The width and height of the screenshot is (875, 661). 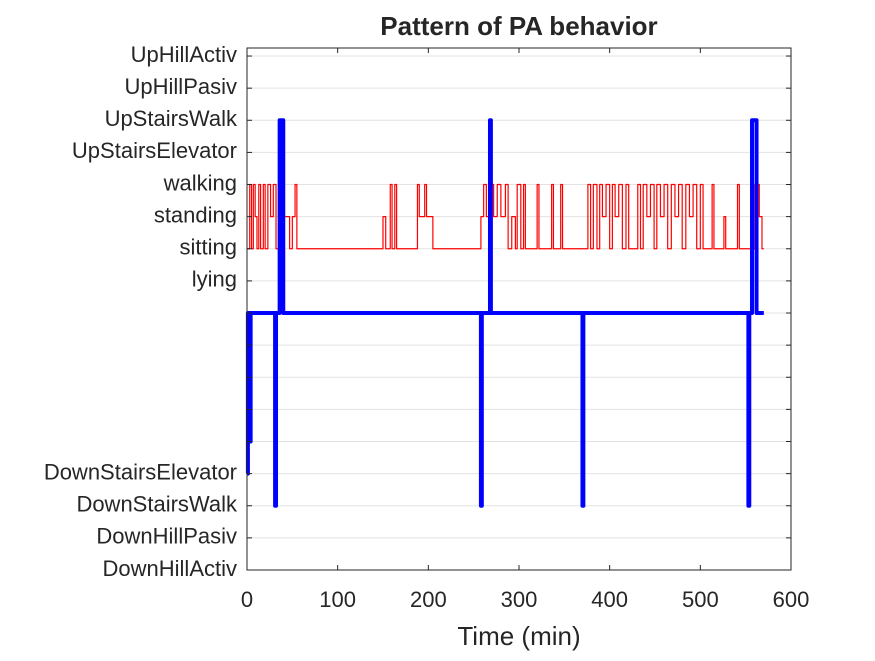 What do you see at coordinates (519, 599) in the screenshot?
I see `x-tick-label: 300` at bounding box center [519, 599].